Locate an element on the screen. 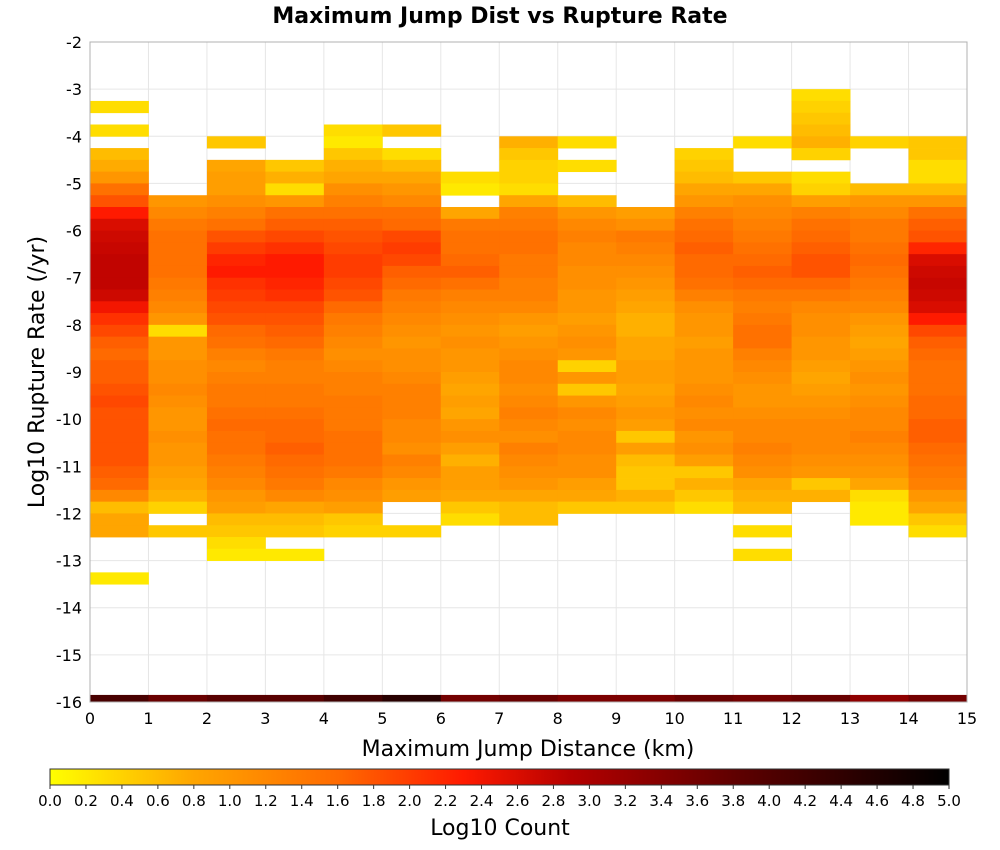 The height and width of the screenshot is (850, 1000). colorbar-tick-label: 2.8 is located at coordinates (554, 801).